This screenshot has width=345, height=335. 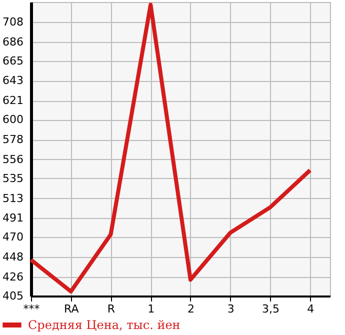 I want to click on y-tick-label: 448, so click(x=13, y=257).